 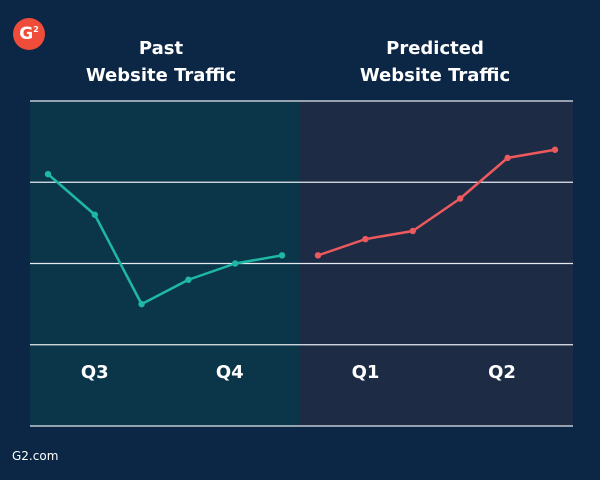 I want to click on past-title-line-2: Website Traffic, so click(x=161, y=75).